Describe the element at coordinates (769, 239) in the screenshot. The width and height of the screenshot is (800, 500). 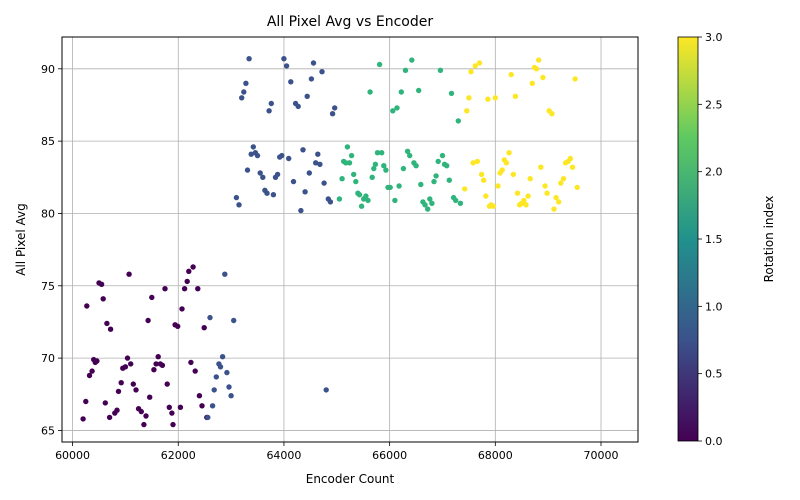
I see `colorbar-label: Rotation index` at that location.